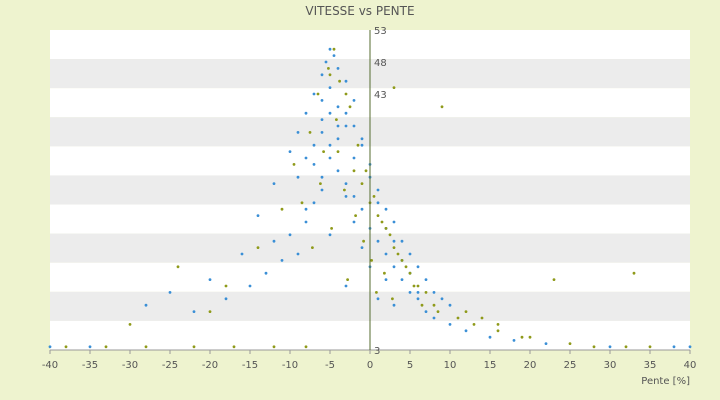 Image resolution: width=720 pixels, height=400 pixels. Describe the element at coordinates (90, 365) in the screenshot. I see `x-tick-label: -35` at that location.